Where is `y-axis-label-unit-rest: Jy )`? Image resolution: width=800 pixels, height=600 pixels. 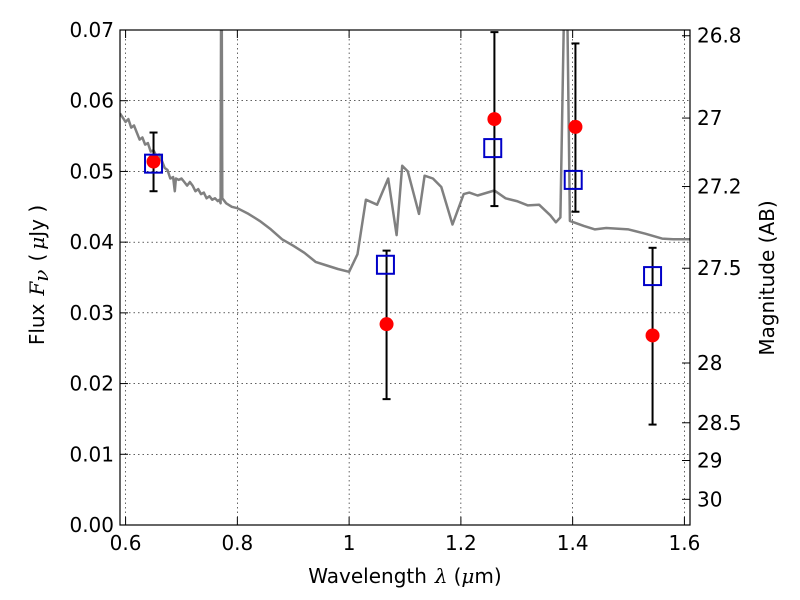
y-axis-label-unit-rest: Jy ) is located at coordinates (37, 222).